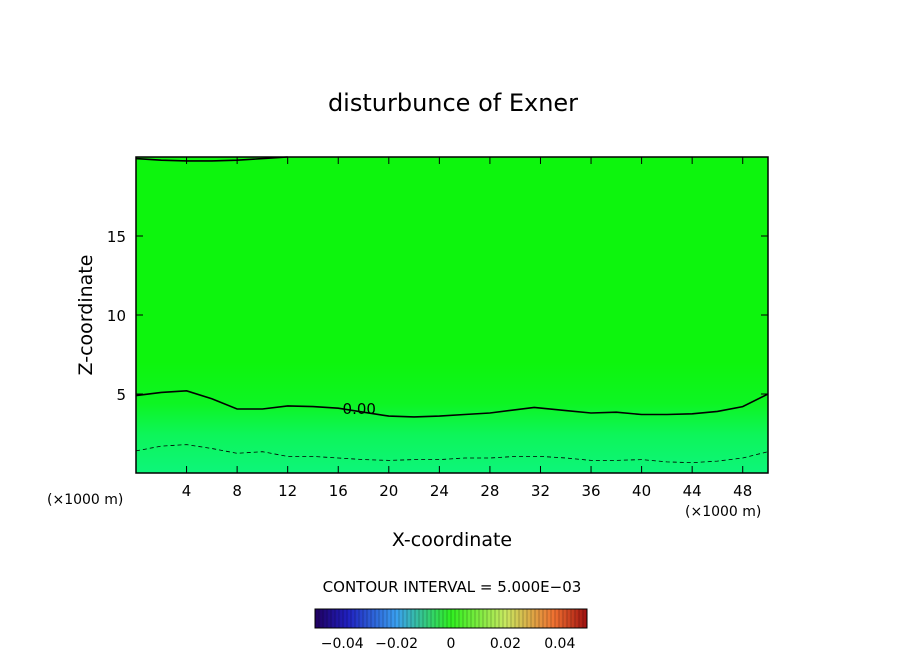 The width and height of the screenshot is (904, 654). What do you see at coordinates (452, 540) in the screenshot?
I see `x-axis-label: X-coordinate` at bounding box center [452, 540].